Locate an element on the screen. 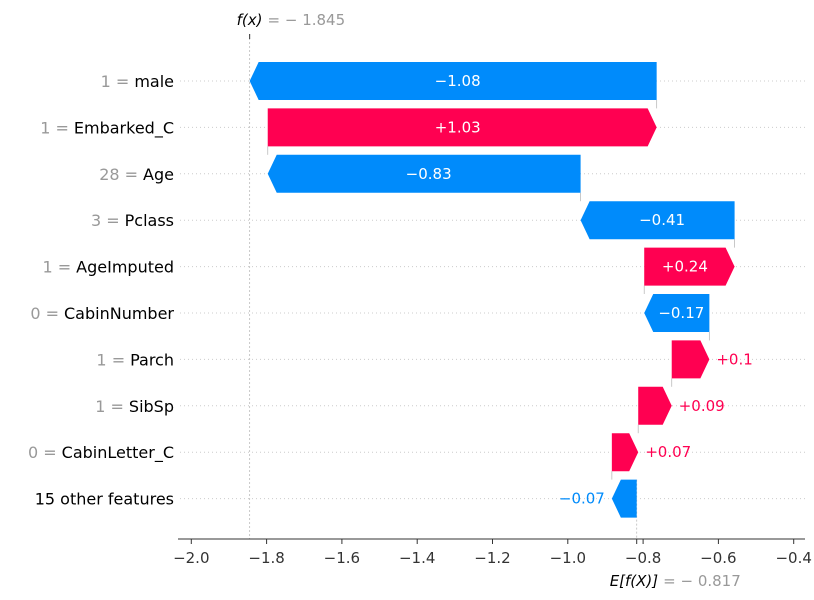 This screenshot has width=814, height=600. x-tick-label: −0.8 is located at coordinates (643, 558).